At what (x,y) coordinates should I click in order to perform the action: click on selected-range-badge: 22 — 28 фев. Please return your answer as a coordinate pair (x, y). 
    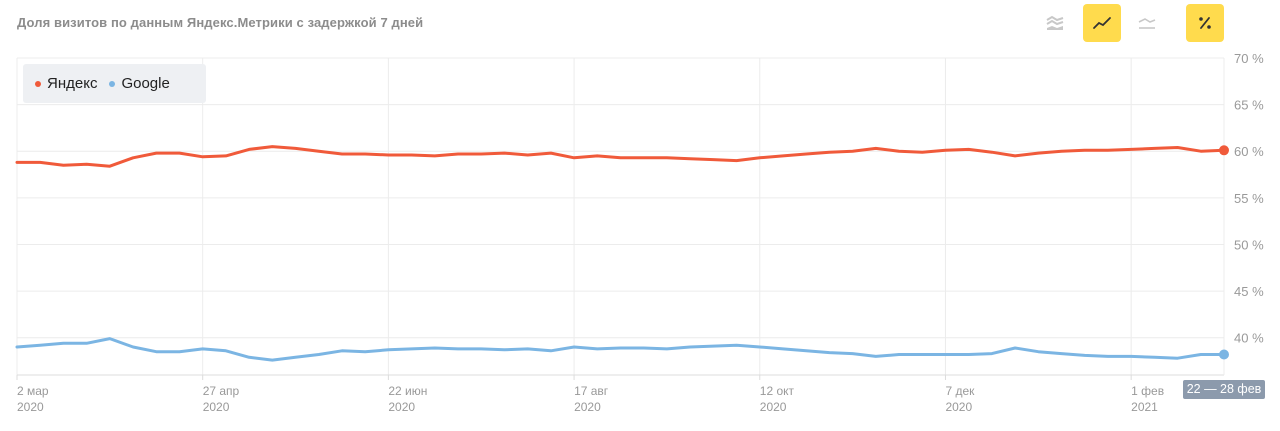
    Looking at the image, I should click on (1224, 389).